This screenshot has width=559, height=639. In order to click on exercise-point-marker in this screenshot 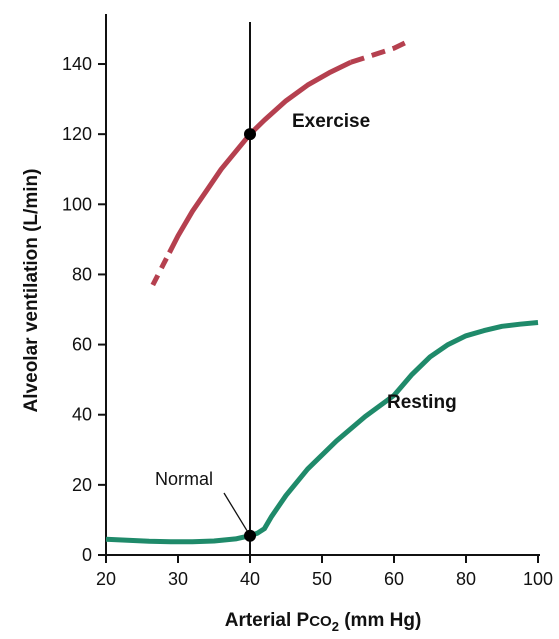, I will do `click(250, 134)`.